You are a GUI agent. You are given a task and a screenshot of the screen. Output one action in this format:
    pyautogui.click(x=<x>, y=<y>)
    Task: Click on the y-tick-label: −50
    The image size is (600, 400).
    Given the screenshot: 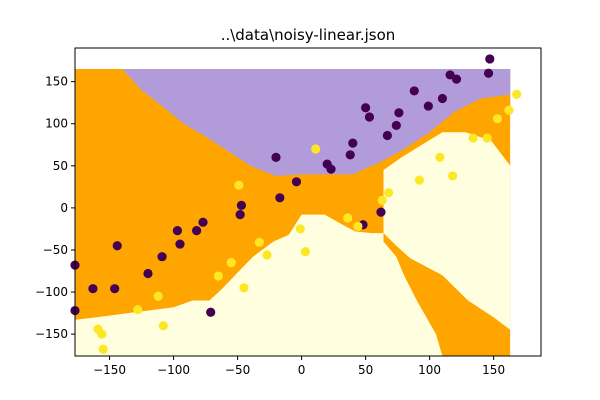 What is the action you would take?
    pyautogui.click(x=55, y=250)
    